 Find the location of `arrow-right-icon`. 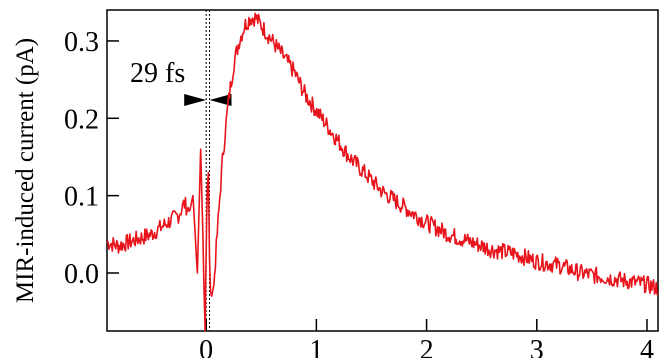

arrow-right-icon is located at coordinates (195, 100).